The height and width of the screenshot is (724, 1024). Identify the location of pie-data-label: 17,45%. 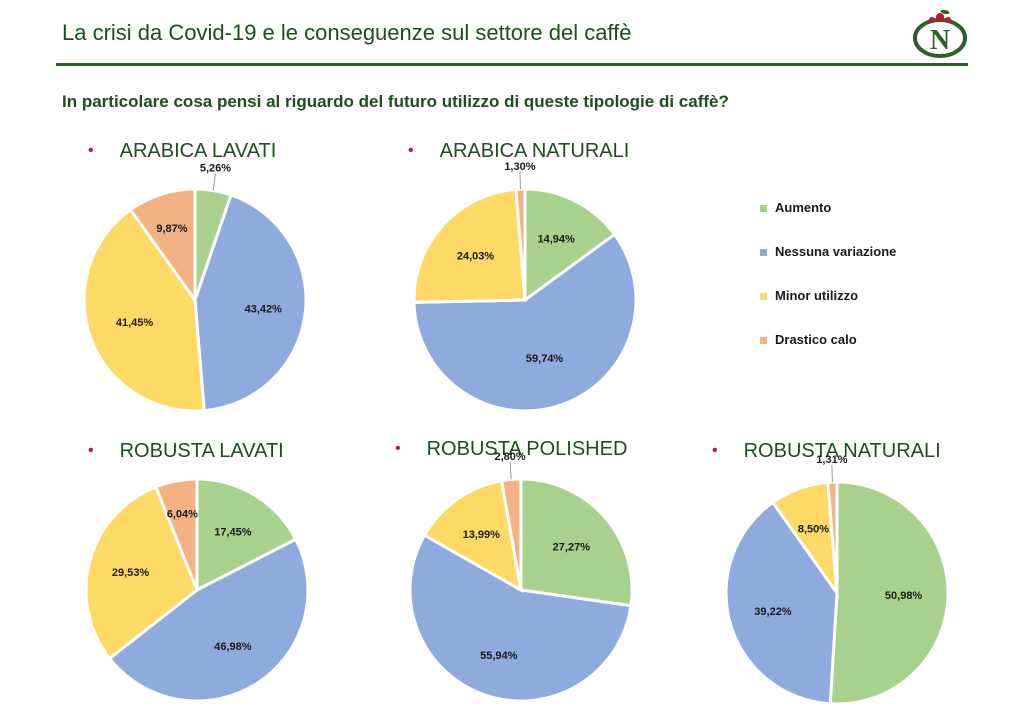
(233, 532).